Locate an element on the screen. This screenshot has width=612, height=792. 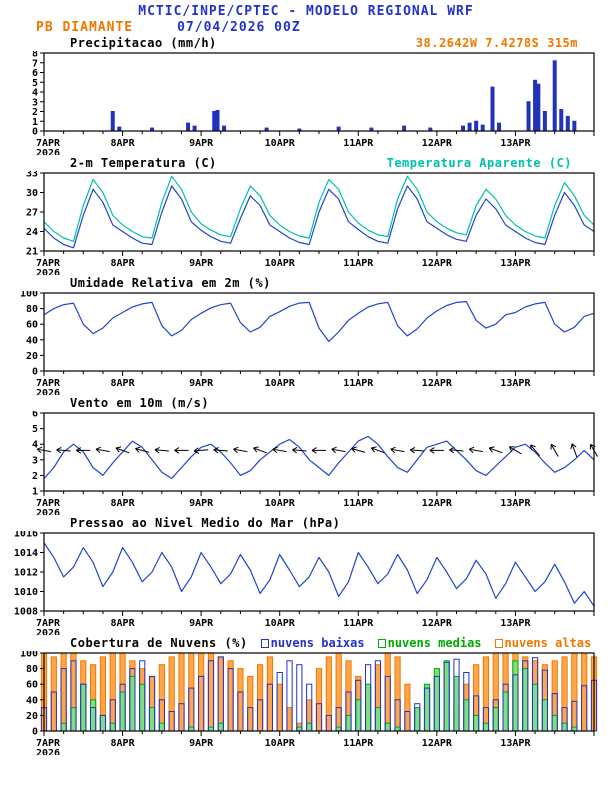
legend-label-baixas: nuvens baixas is located at coordinates (317, 643).